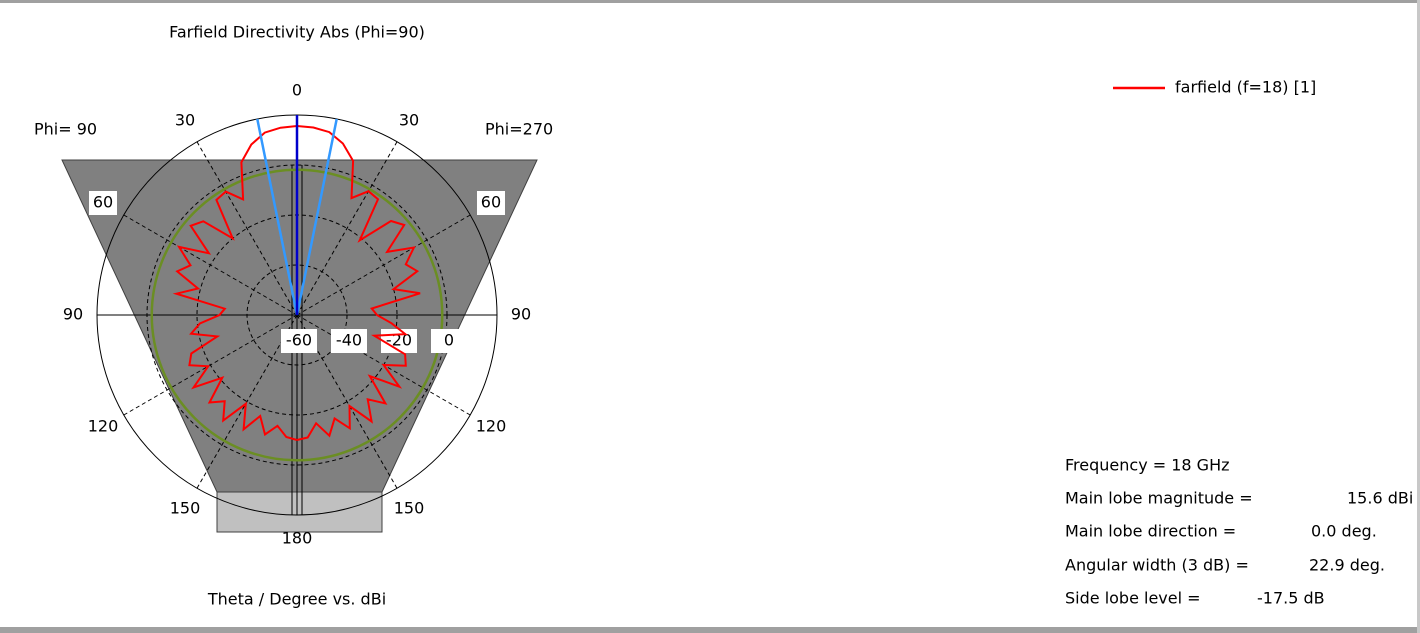 Image resolution: width=1420 pixels, height=633 pixels. Describe the element at coordinates (1344, 531) in the screenshot. I see `info-value: 0.0 deg.` at that location.